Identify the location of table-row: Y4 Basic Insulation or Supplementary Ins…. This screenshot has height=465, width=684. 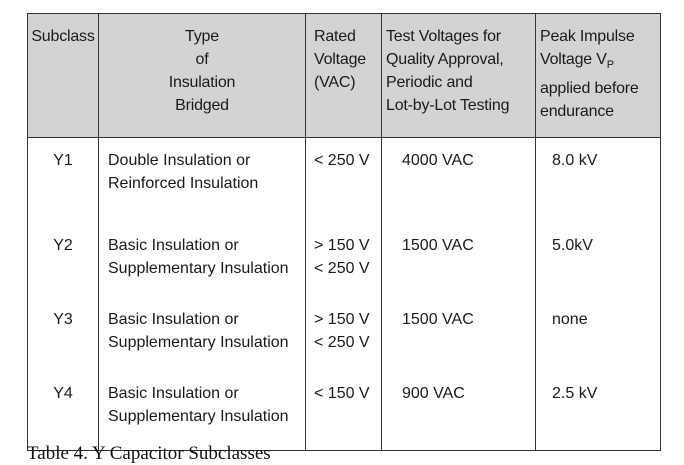
(344, 416).